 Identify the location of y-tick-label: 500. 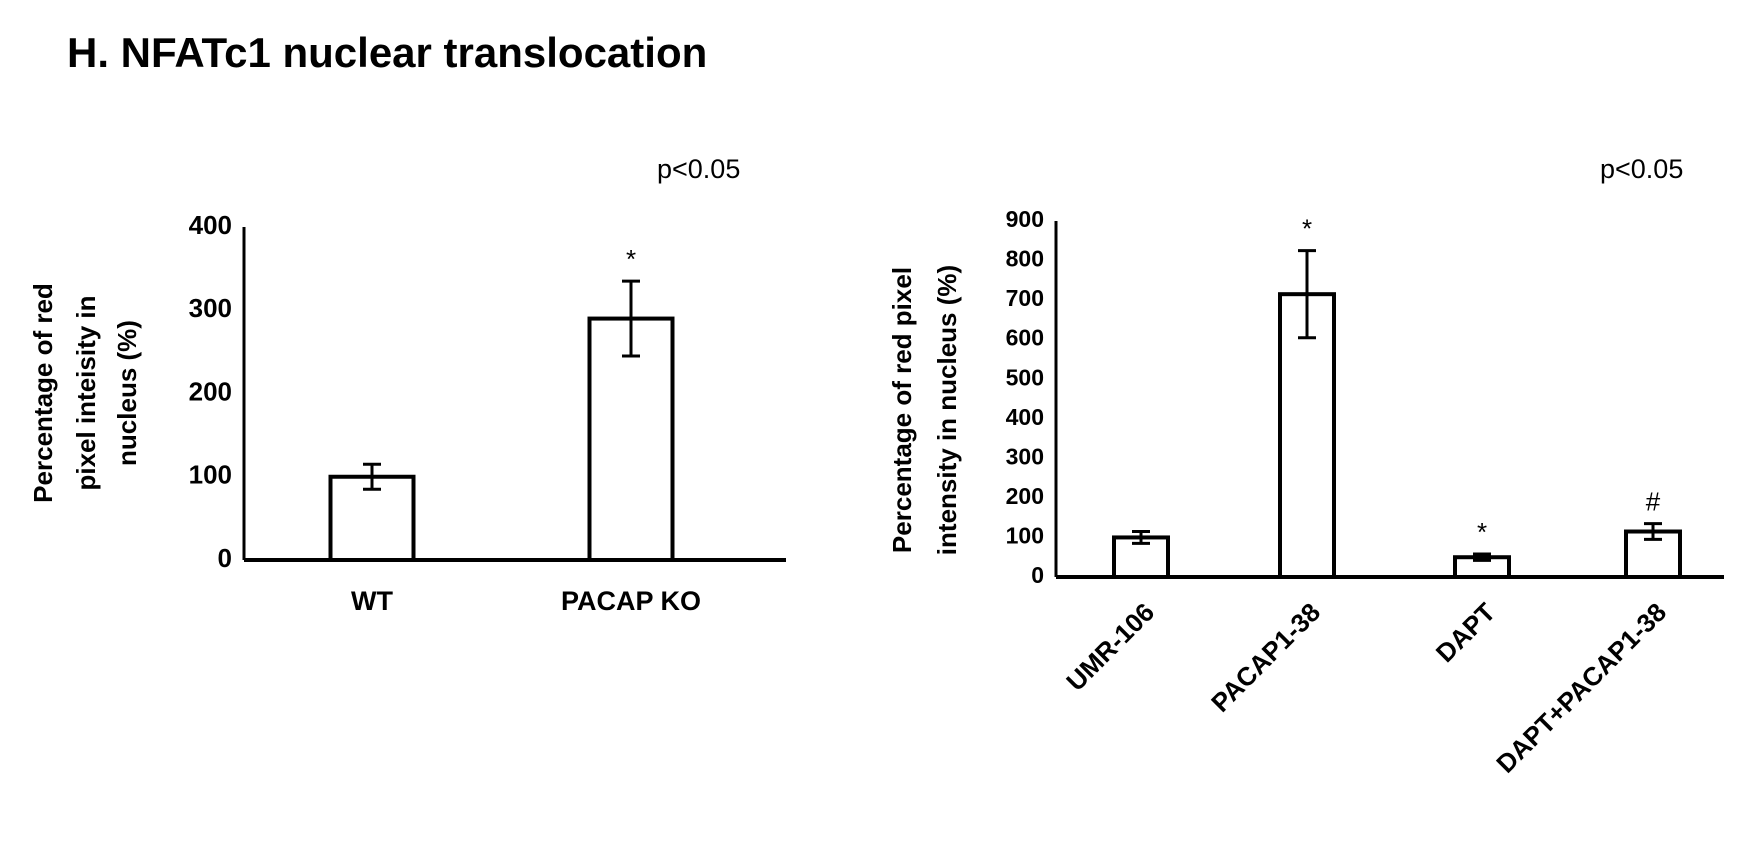
(1025, 377).